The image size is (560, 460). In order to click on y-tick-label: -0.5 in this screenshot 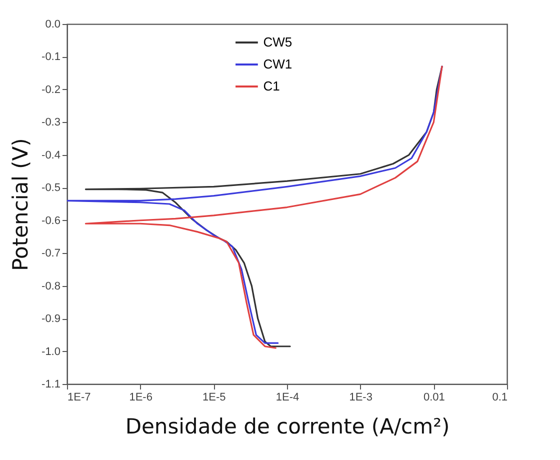, I will do `click(51, 188)`.